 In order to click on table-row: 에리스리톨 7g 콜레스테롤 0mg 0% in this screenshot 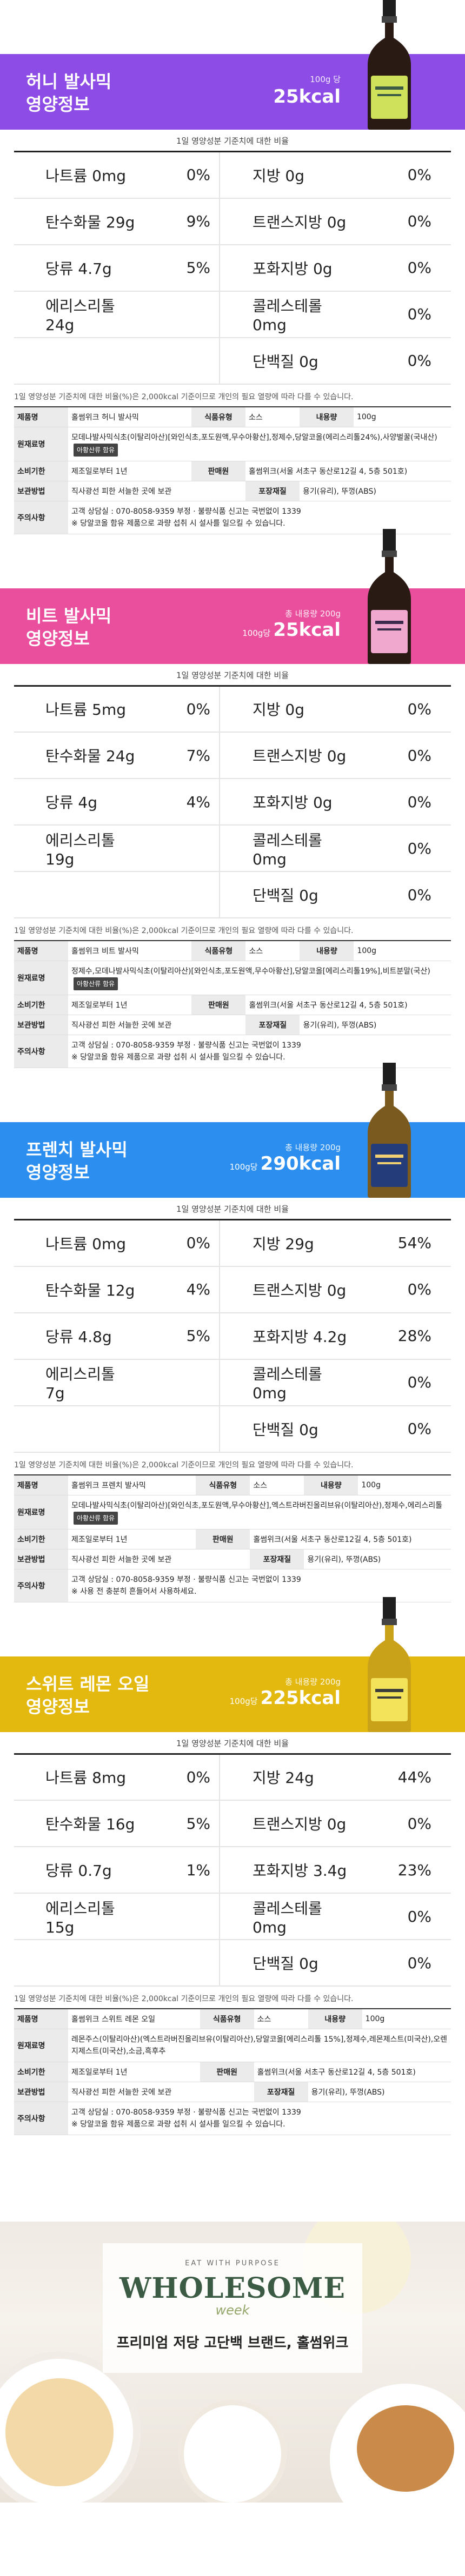, I will do `click(232, 1383)`.